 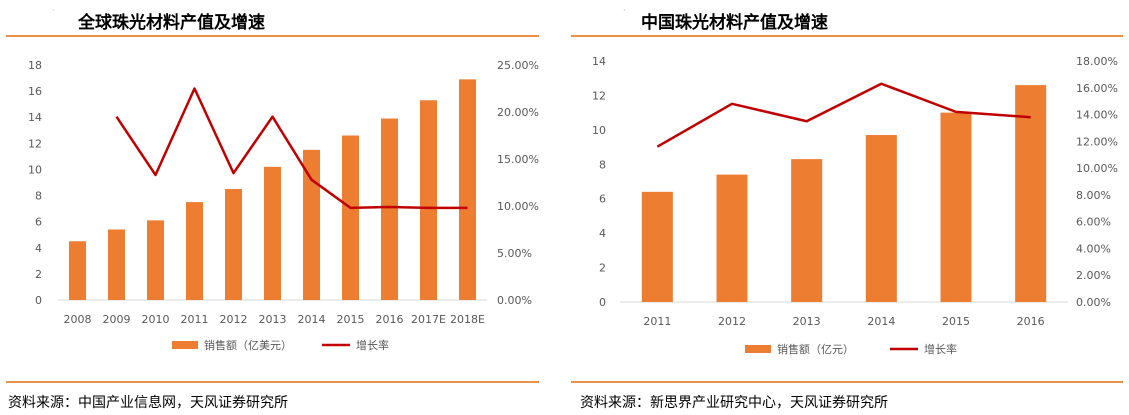 What do you see at coordinates (248, 345) in the screenshot?
I see `legend-bar-label: 销售额（亿美元）` at bounding box center [248, 345].